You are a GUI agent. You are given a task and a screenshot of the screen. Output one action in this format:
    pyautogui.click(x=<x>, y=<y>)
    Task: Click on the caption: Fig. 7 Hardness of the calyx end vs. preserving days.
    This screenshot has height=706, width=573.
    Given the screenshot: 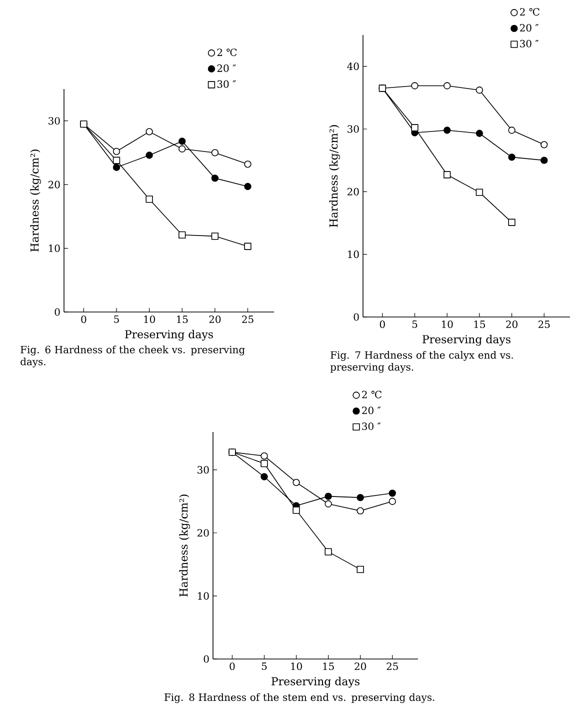 What is the action you would take?
    pyautogui.click(x=421, y=362)
    